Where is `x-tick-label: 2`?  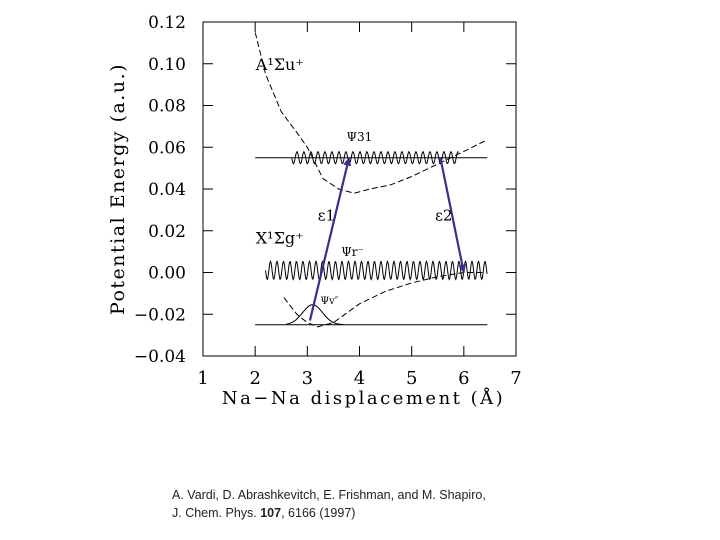 x-tick-label: 2 is located at coordinates (254, 378).